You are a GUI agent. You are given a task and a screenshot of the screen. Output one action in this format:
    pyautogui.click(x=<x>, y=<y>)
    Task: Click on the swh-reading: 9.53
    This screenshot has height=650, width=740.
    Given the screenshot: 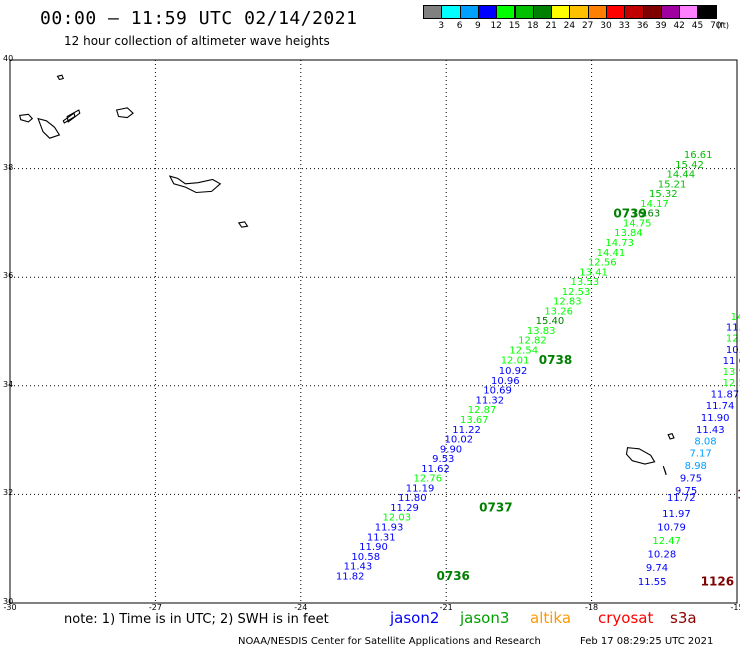 What is the action you would take?
    pyautogui.click(x=443, y=459)
    